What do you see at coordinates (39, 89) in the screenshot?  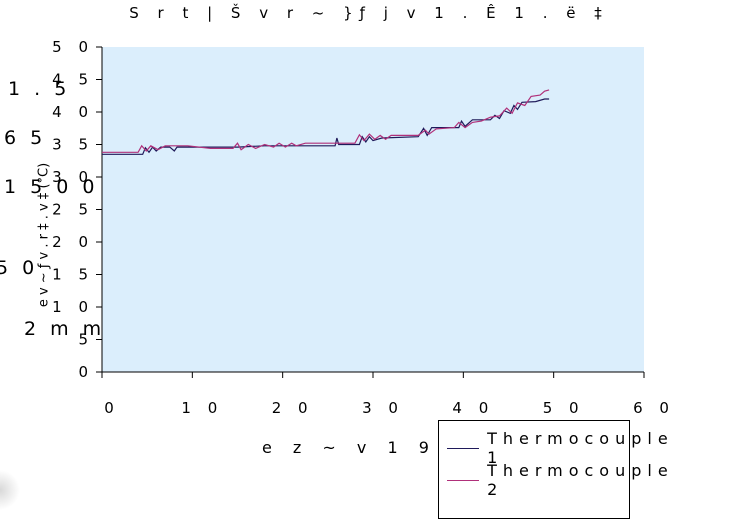 I see `side-label-1: 1 . 5` at bounding box center [39, 89].